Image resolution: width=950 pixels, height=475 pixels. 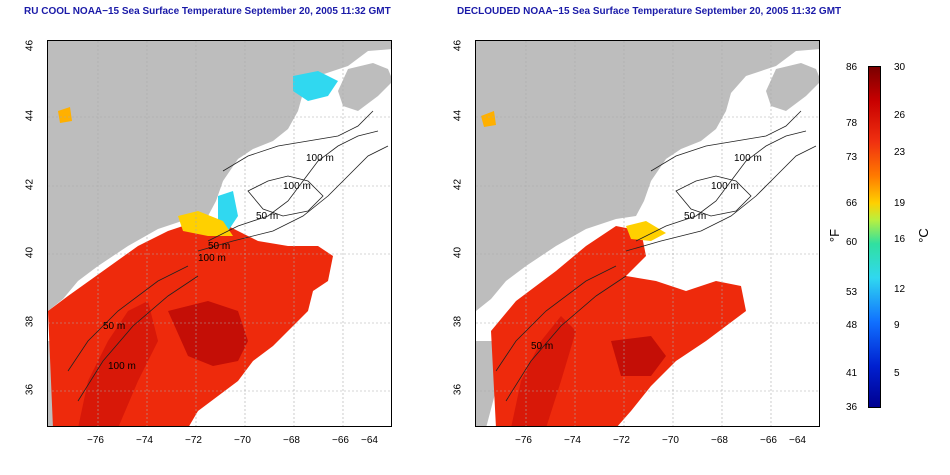 I want to click on fahrenheit-unit-label: °F, so click(x=835, y=235).